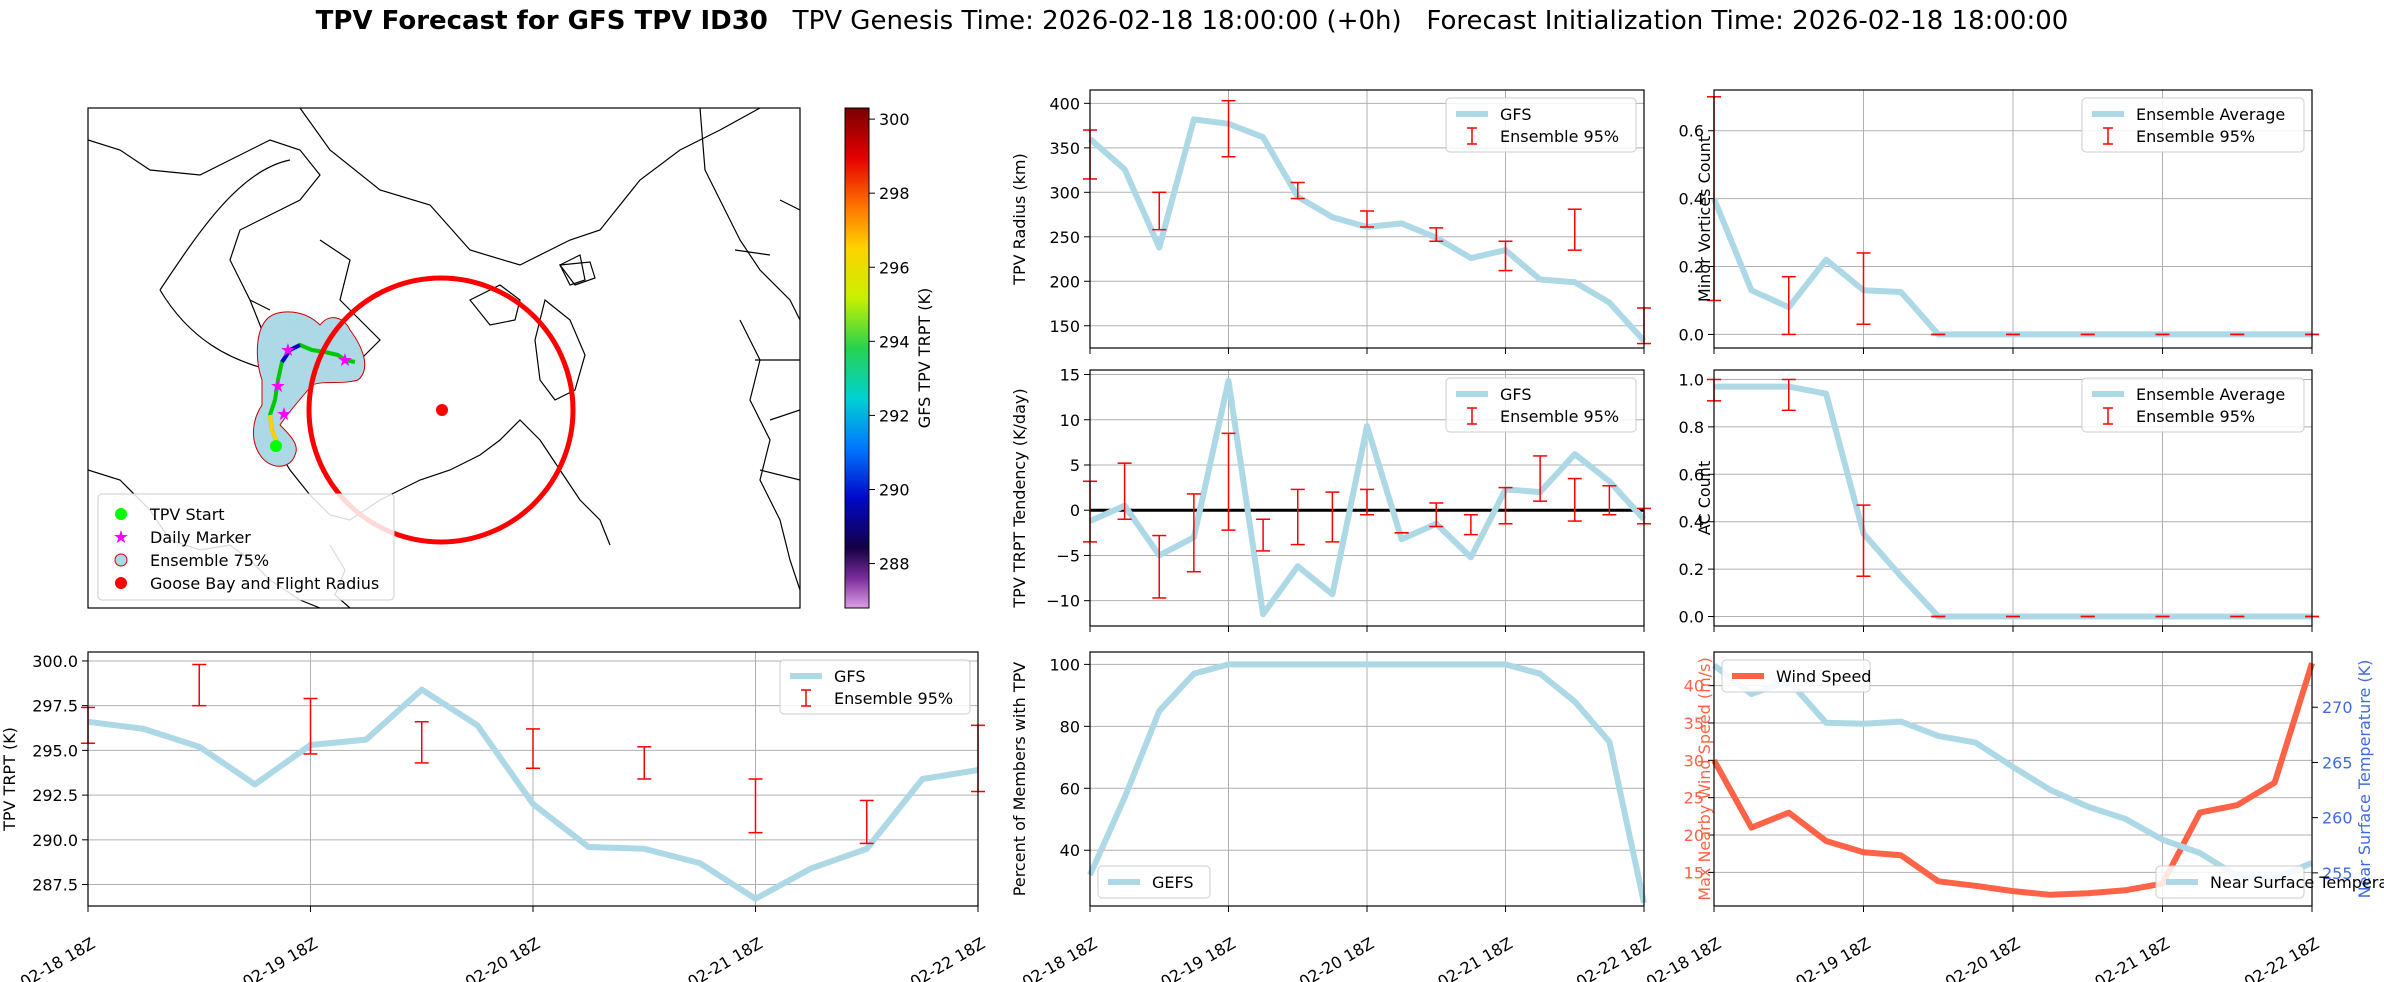  I want to click on x-tick-label: 02-21 18Z, so click(2131, 958).